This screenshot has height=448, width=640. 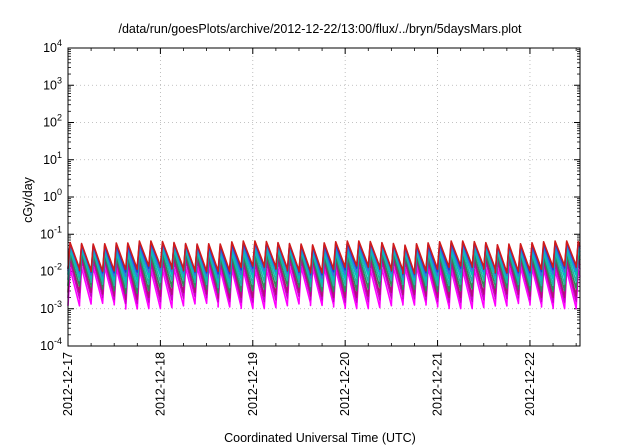 I want to click on y-tick-label-exponent: -3, so click(x=58, y=304).